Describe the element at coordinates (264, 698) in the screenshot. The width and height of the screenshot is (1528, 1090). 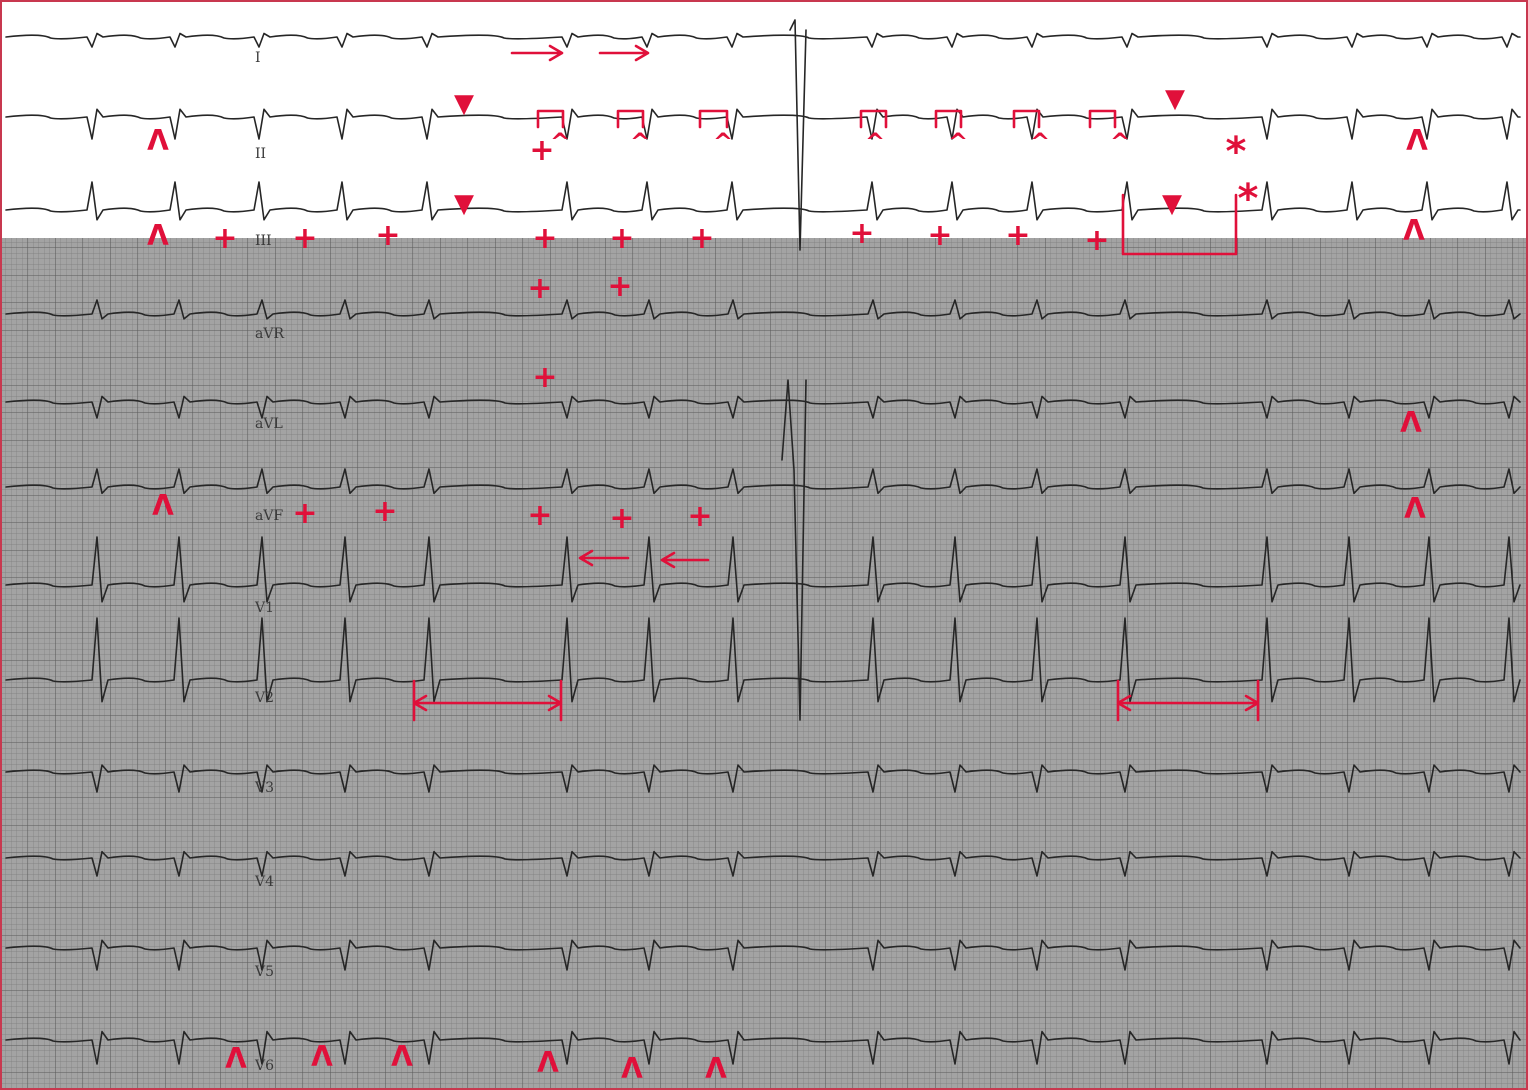
I see `lead-label: V2` at that location.